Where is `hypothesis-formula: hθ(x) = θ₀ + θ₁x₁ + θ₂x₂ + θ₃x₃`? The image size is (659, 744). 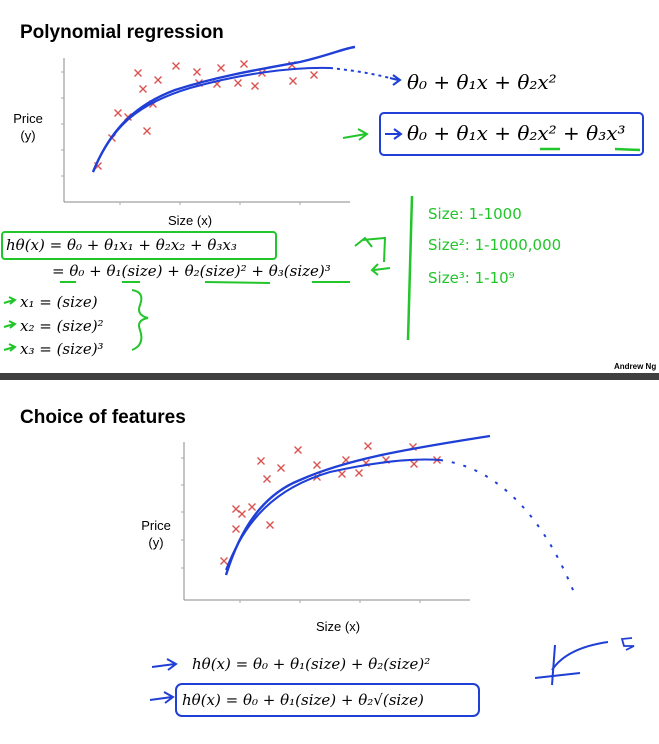
hypothesis-formula: hθ(x) = θ₀ + θ₁x₁ + θ₂x₂ + θ₃x₃ is located at coordinates (121, 245).